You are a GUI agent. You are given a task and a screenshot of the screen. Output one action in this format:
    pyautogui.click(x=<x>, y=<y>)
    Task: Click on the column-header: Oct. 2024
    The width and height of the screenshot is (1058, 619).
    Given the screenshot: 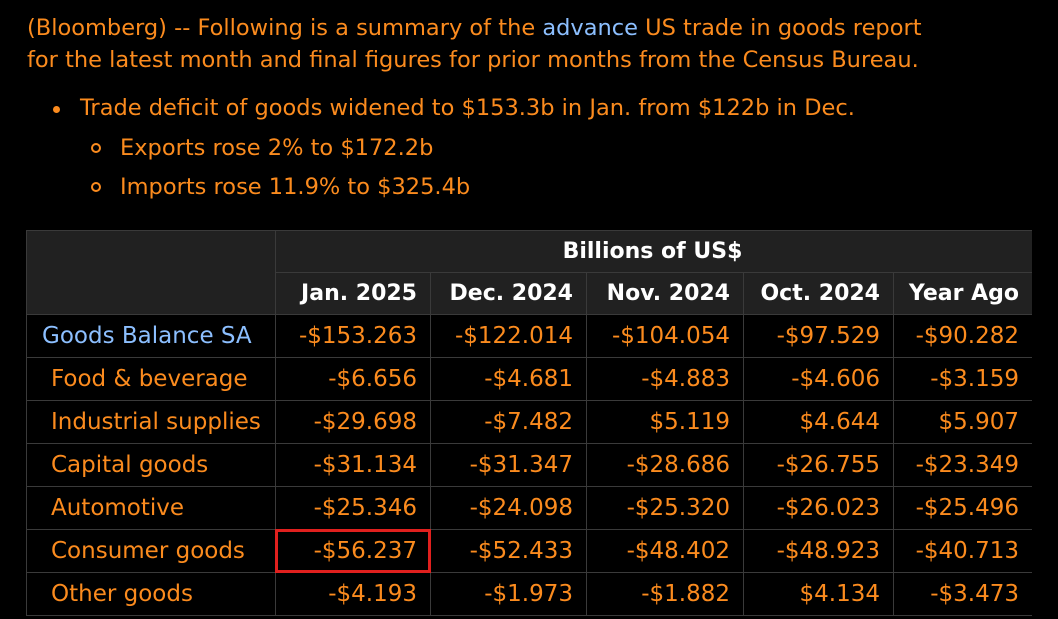 What is the action you would take?
    pyautogui.click(x=818, y=293)
    